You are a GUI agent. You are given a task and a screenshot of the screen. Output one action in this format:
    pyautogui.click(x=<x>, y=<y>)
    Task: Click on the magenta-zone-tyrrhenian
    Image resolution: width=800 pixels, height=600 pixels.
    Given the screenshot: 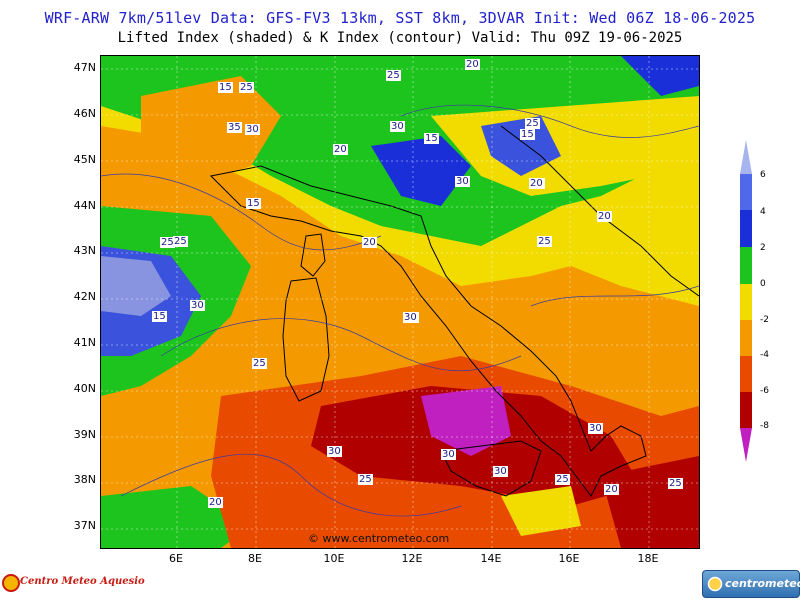 What is the action you would take?
    pyautogui.click(x=466, y=421)
    